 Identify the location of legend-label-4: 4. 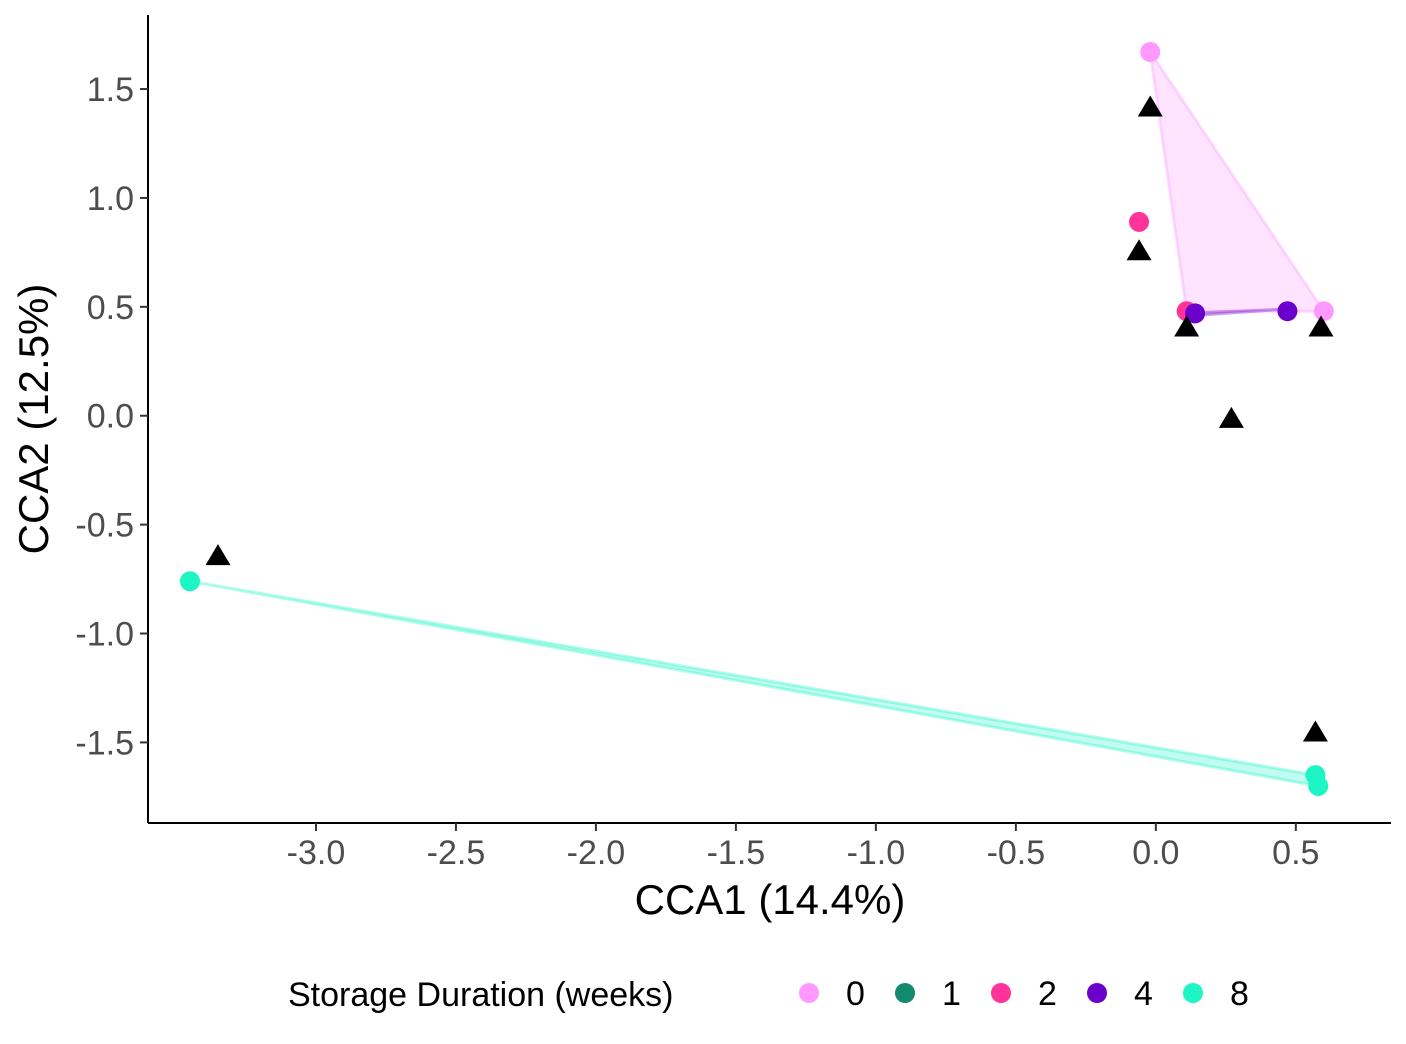
(1143, 994).